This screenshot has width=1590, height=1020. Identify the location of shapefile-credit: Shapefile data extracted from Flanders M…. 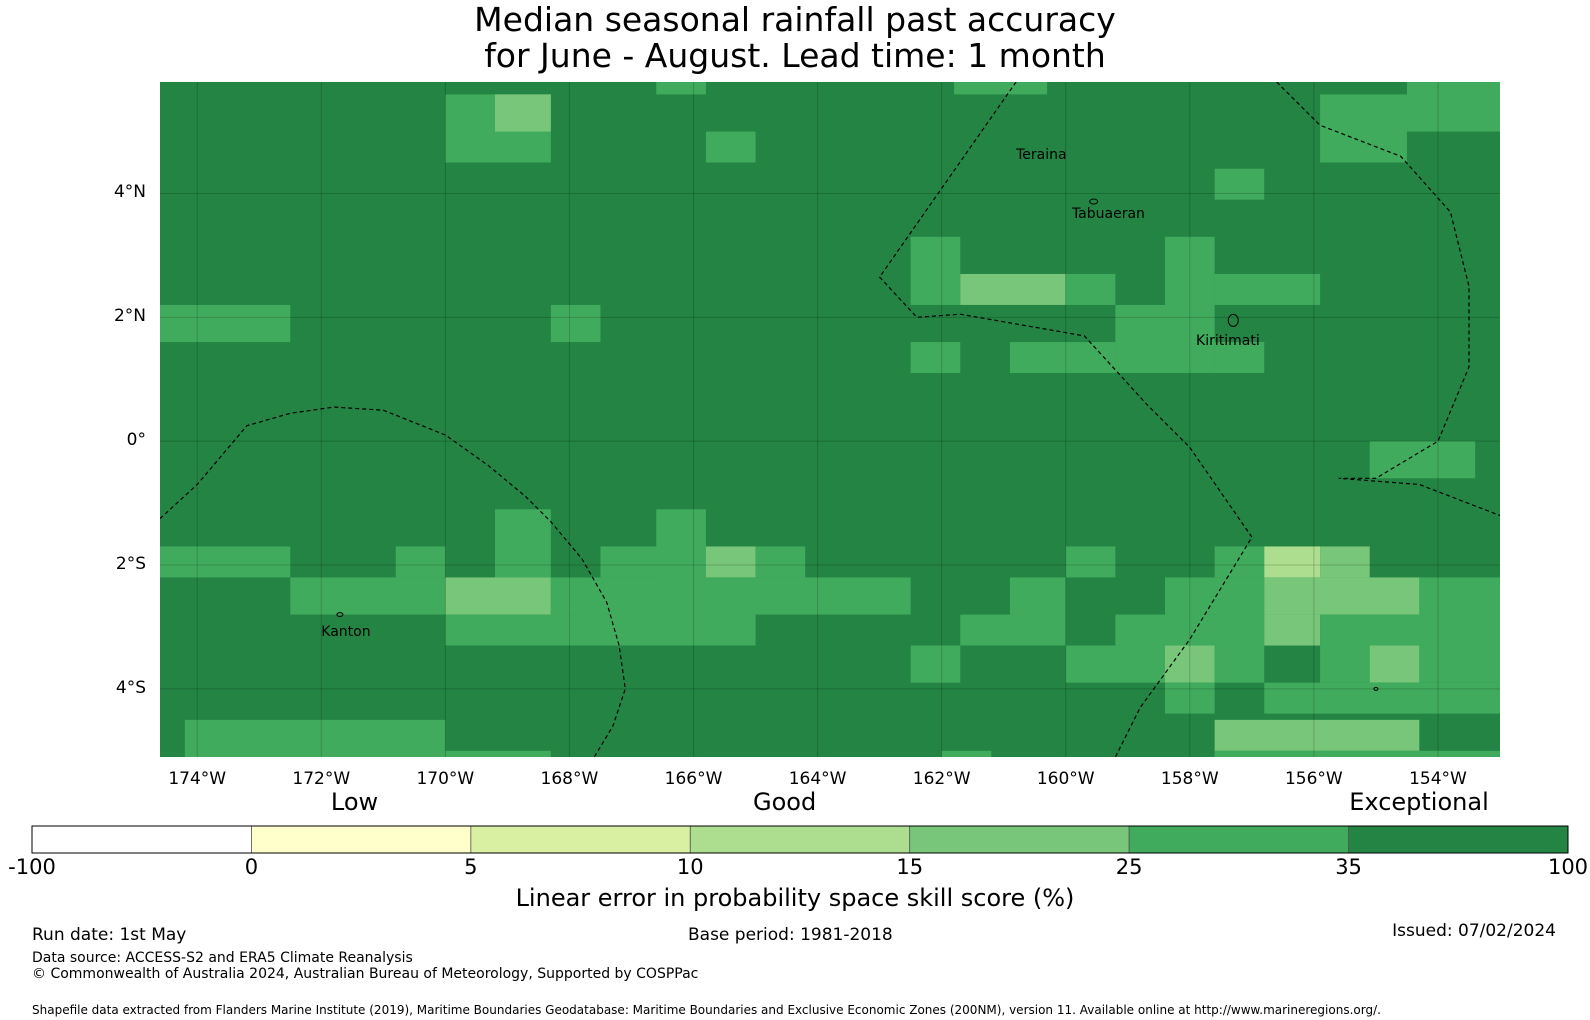
(706, 1010).